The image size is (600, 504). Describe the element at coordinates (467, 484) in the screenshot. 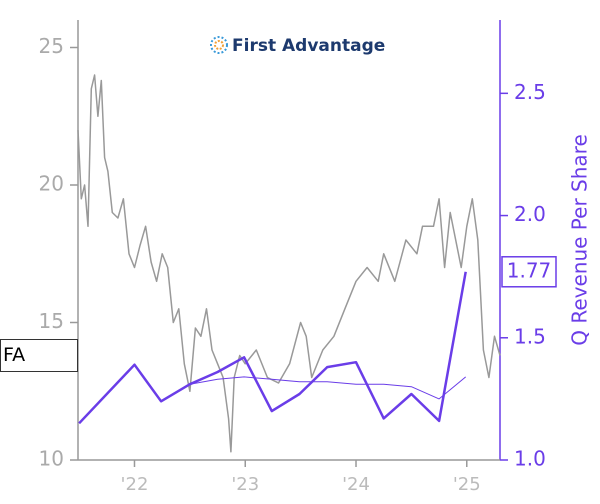

I see `x-tick-label: '25` at that location.